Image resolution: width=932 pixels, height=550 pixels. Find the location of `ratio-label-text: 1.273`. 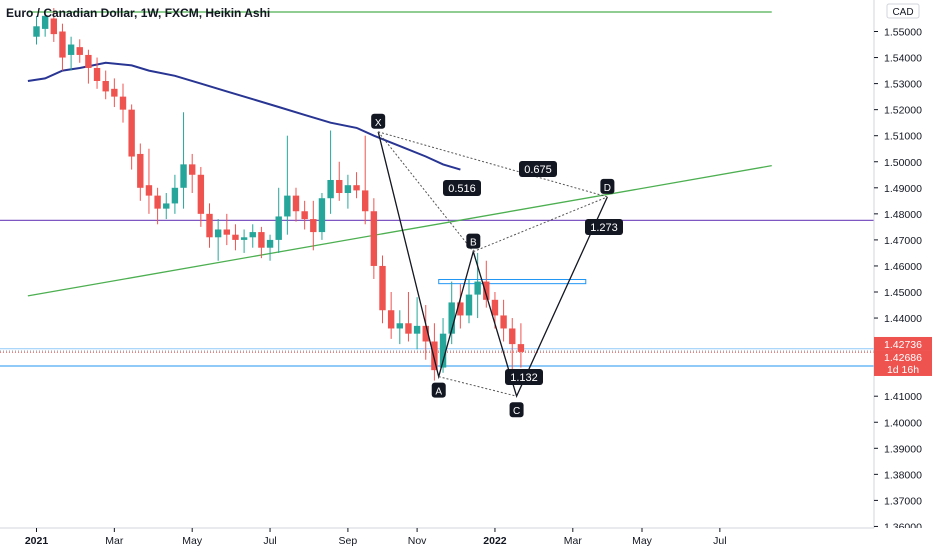

ratio-label-text: 1.273 is located at coordinates (604, 228).